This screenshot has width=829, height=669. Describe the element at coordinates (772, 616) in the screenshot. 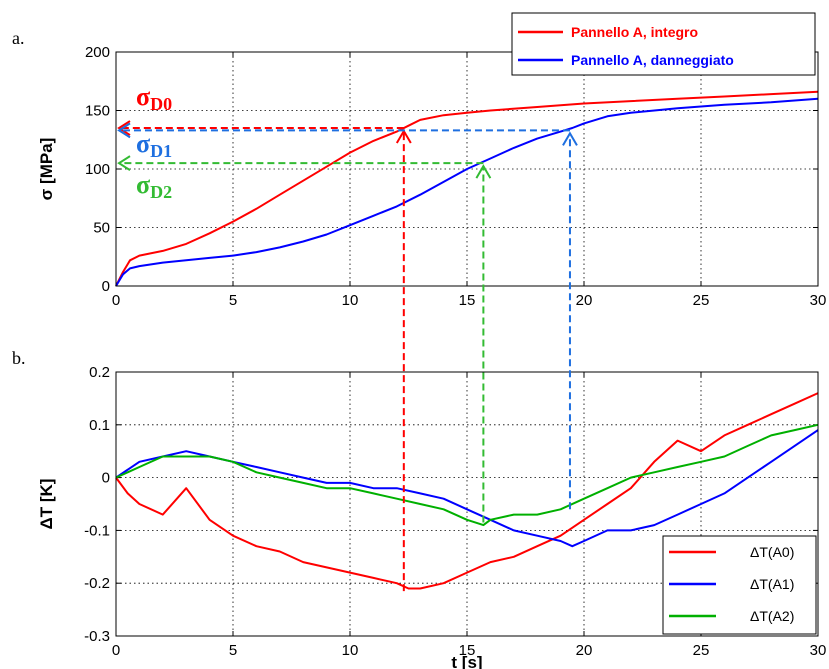

I see `legend-b-label-a2: ΔT(A2)` at that location.